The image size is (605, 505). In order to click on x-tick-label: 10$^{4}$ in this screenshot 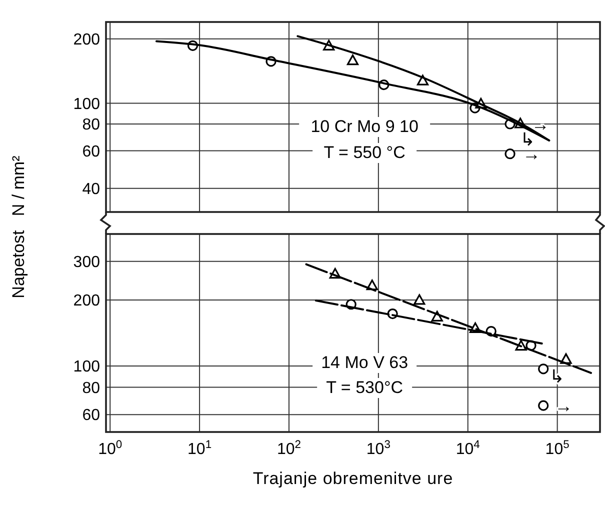, I will do `click(468, 448)`.